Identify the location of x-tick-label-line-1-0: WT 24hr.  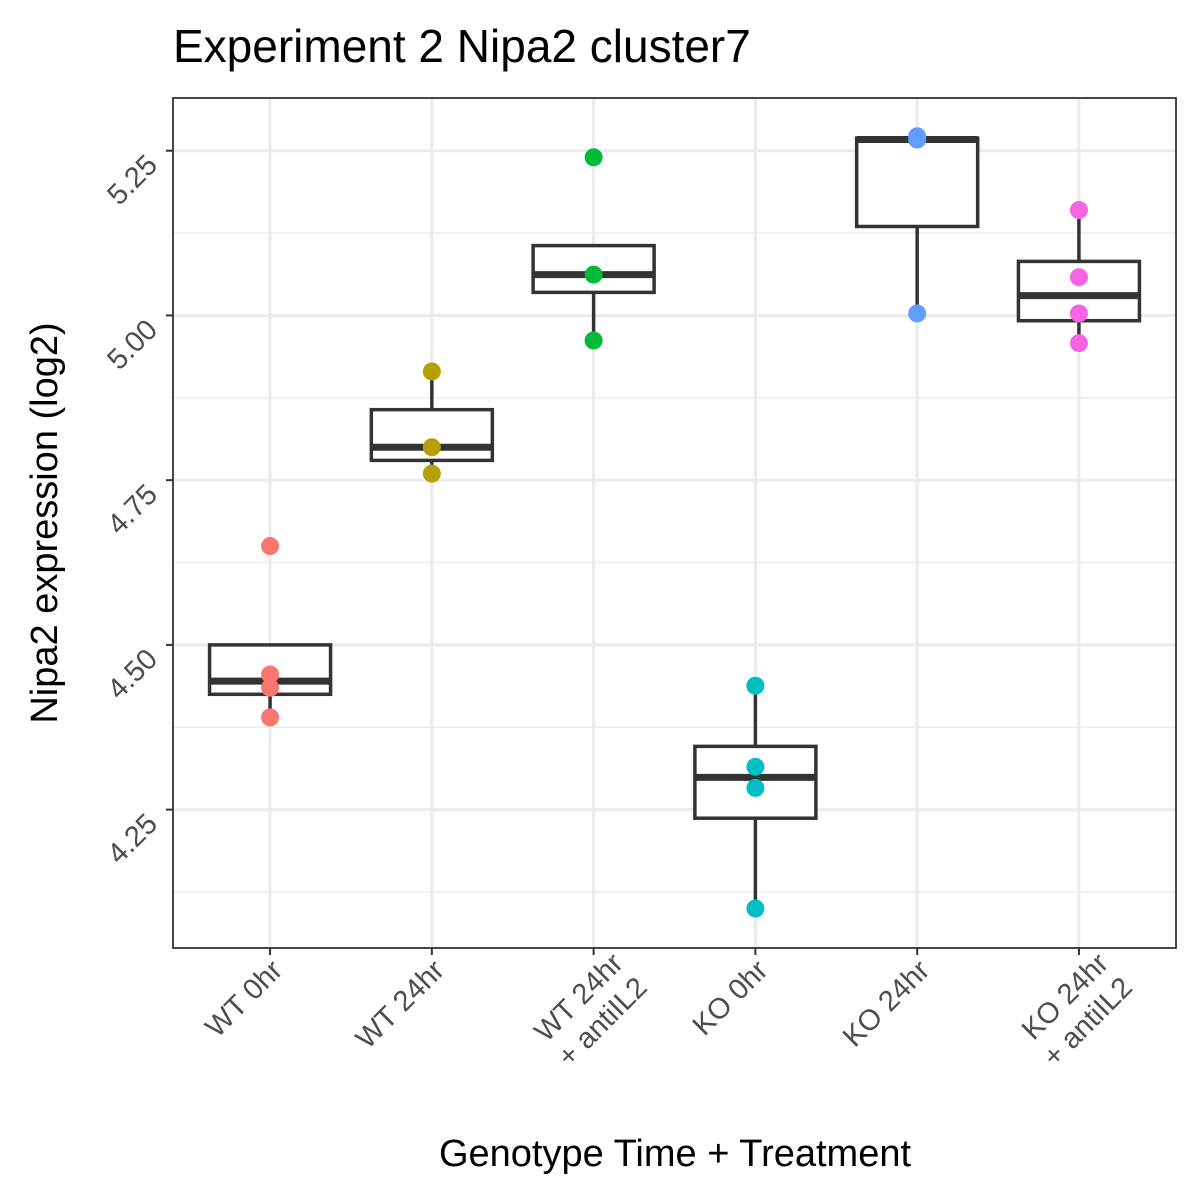
(400, 1004).